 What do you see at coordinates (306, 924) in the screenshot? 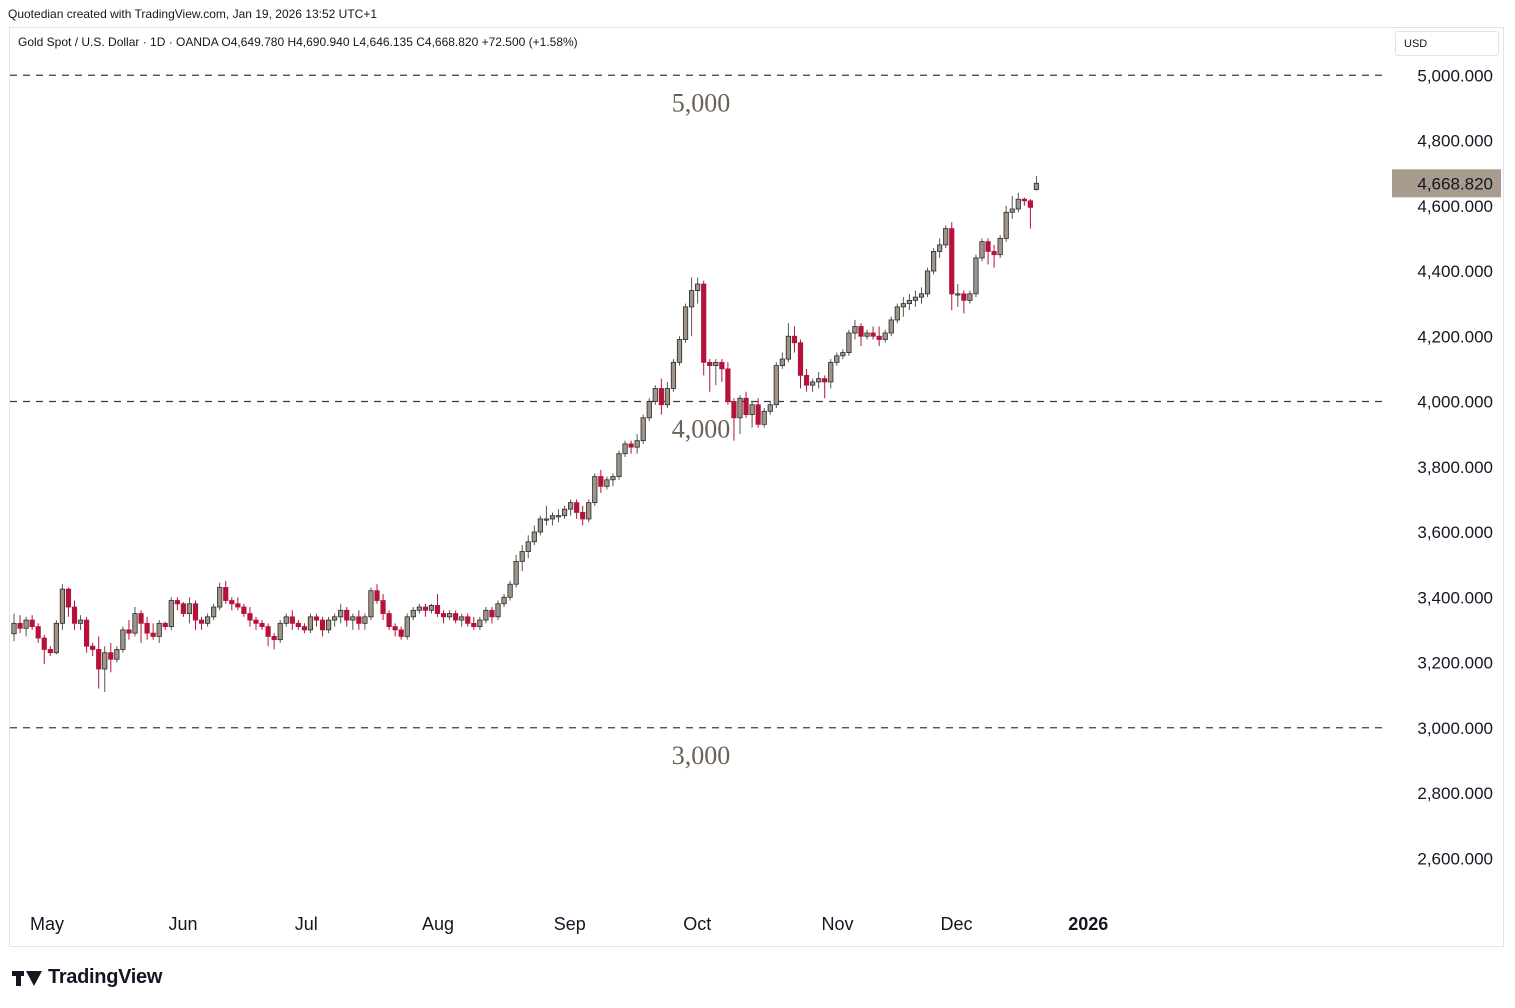
I see `x-axis-label: Jul` at bounding box center [306, 924].